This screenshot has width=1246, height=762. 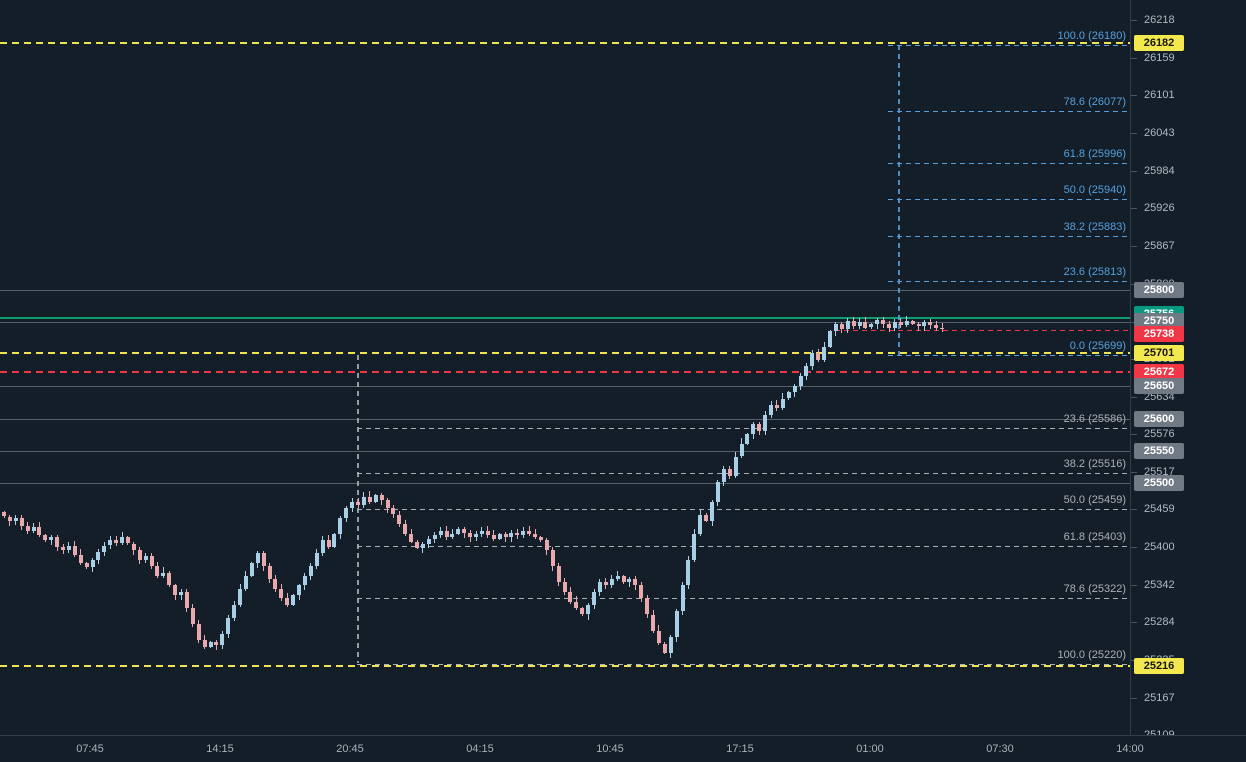 I want to click on fib-line-lower-61.8, so click(x=743, y=546).